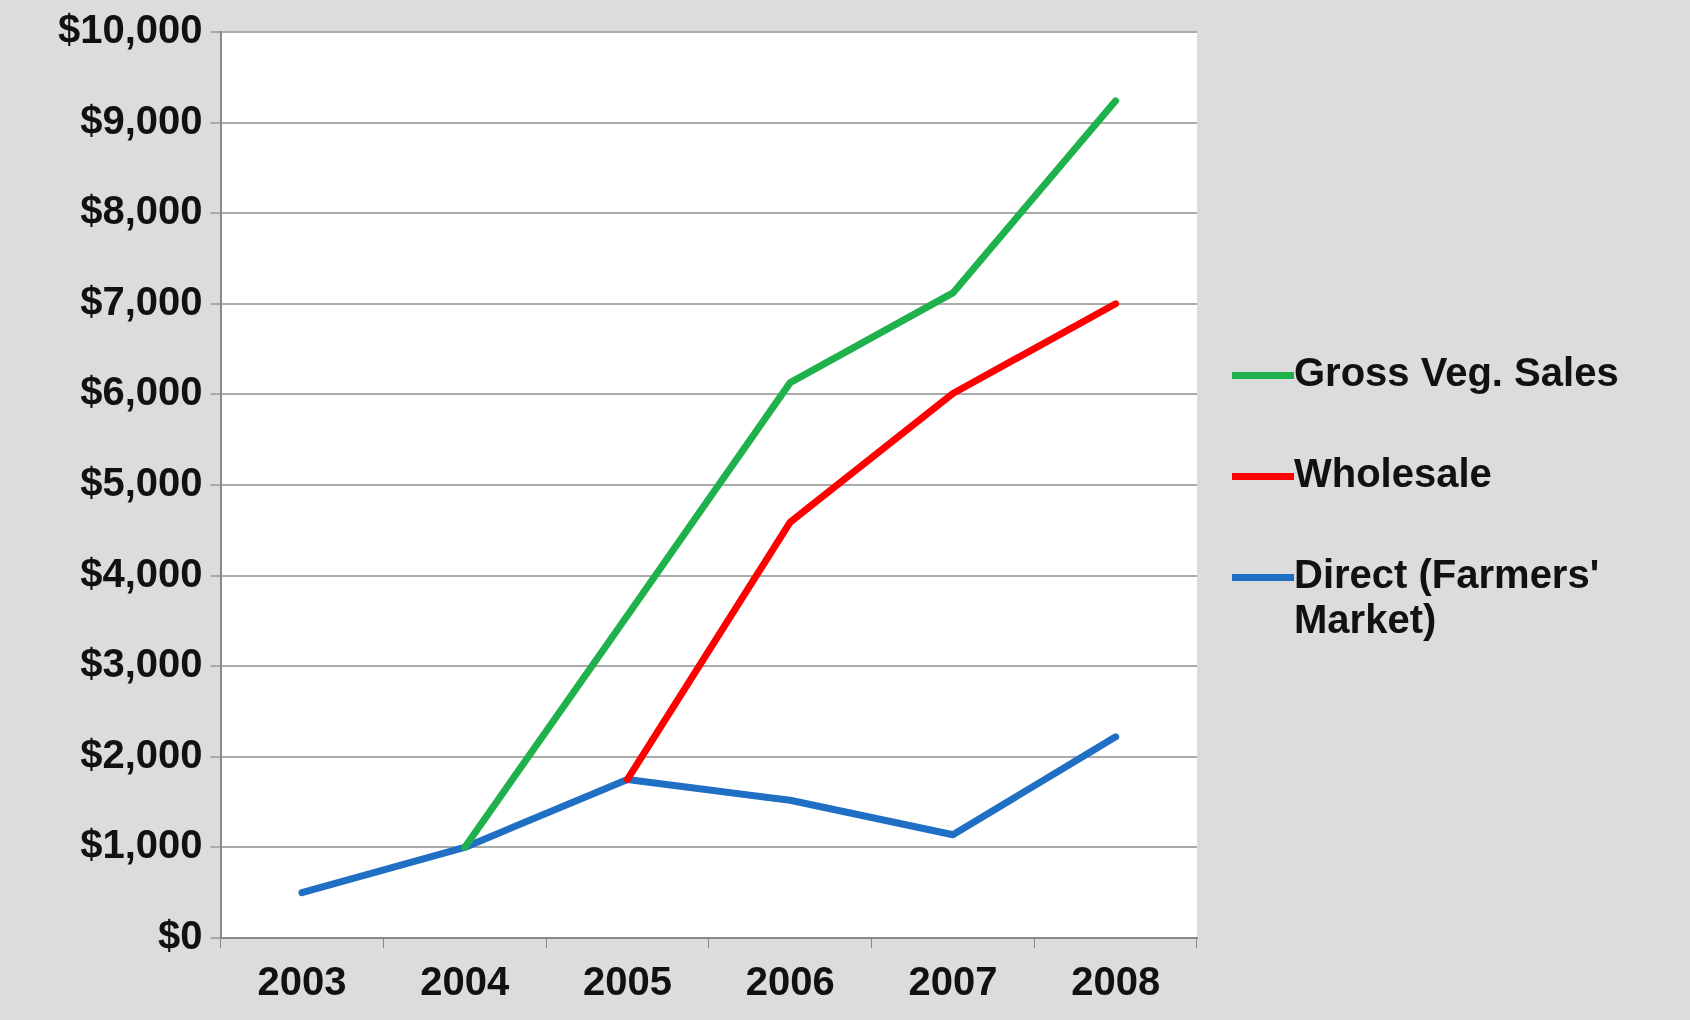  What do you see at coordinates (1456, 372) in the screenshot?
I see `legend-label: Gross Veg. Sales` at bounding box center [1456, 372].